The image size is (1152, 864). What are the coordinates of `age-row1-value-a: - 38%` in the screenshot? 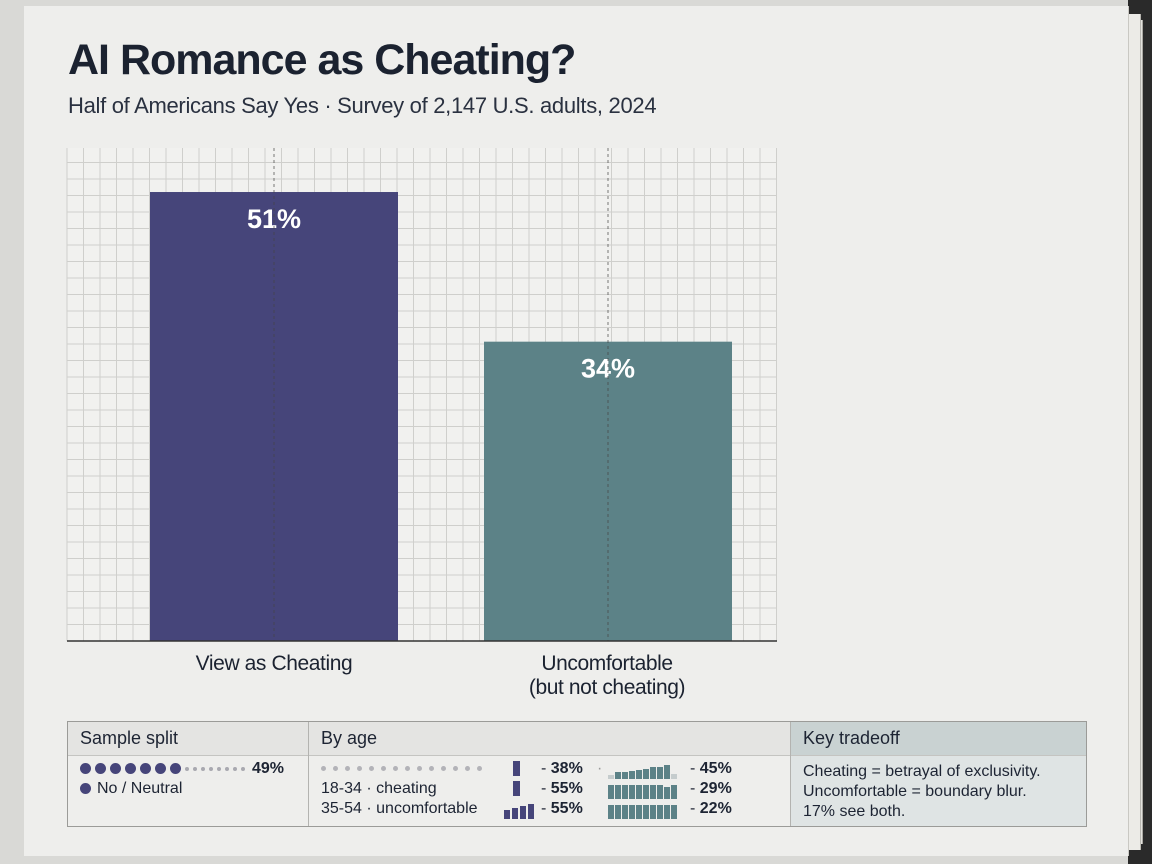 It's located at (562, 768).